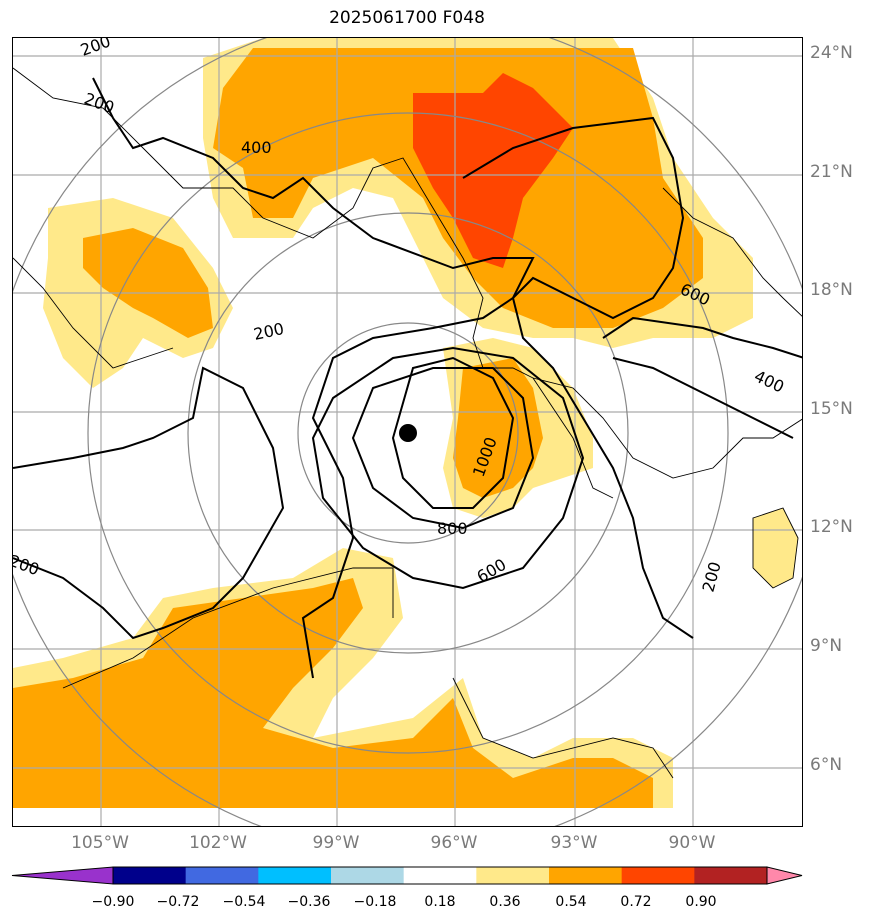 The width and height of the screenshot is (873, 924). What do you see at coordinates (775, 548) in the screenshot?
I see `shade-yellow-east` at bounding box center [775, 548].